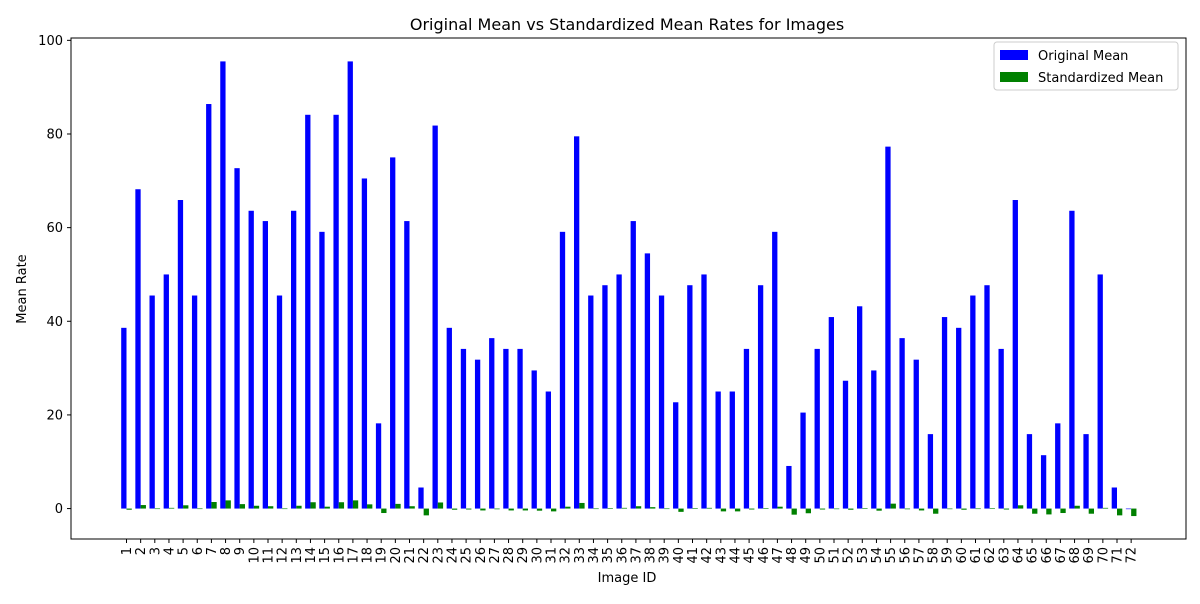 The image size is (1200, 604). I want to click on x-tick-label: 44, so click(735, 555).